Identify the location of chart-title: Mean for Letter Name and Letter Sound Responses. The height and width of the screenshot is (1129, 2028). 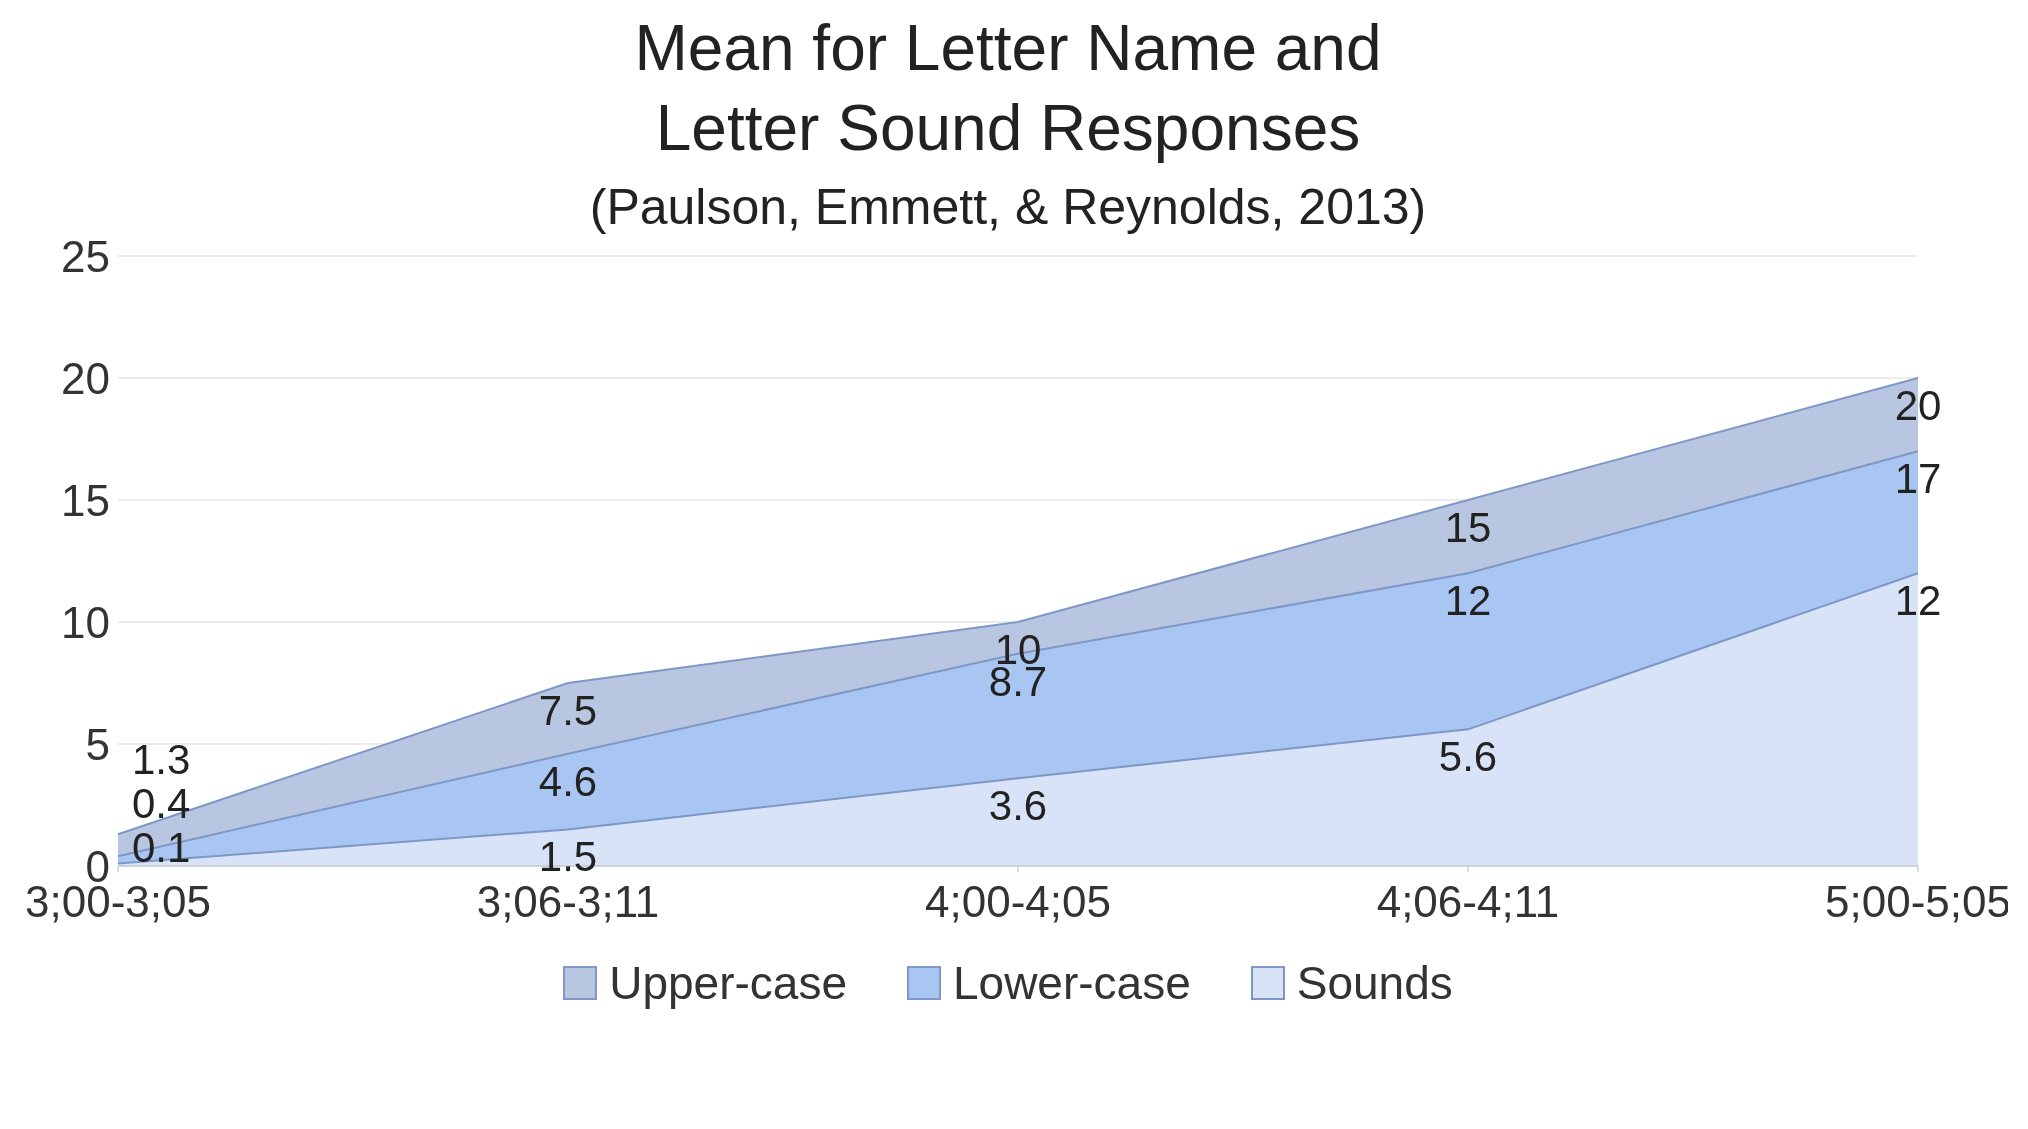
(1008, 88).